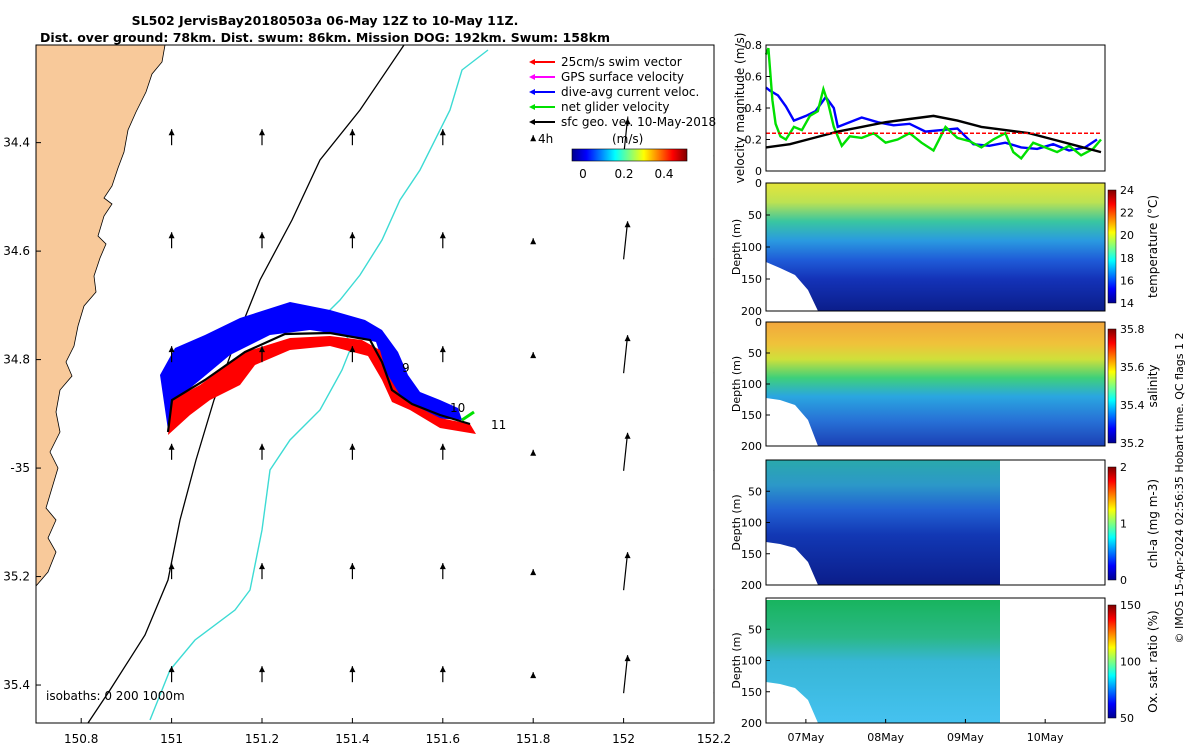 The width and height of the screenshot is (1200, 750). What do you see at coordinates (630, 92) in the screenshot?
I see `legend-label: dive-avg current veloc.` at bounding box center [630, 92].